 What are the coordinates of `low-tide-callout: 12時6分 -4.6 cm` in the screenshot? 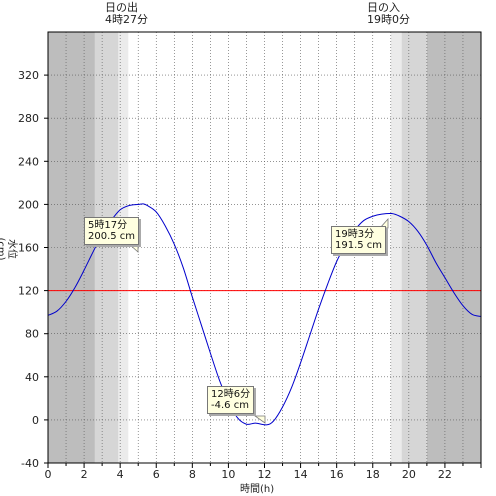 It's located at (231, 400).